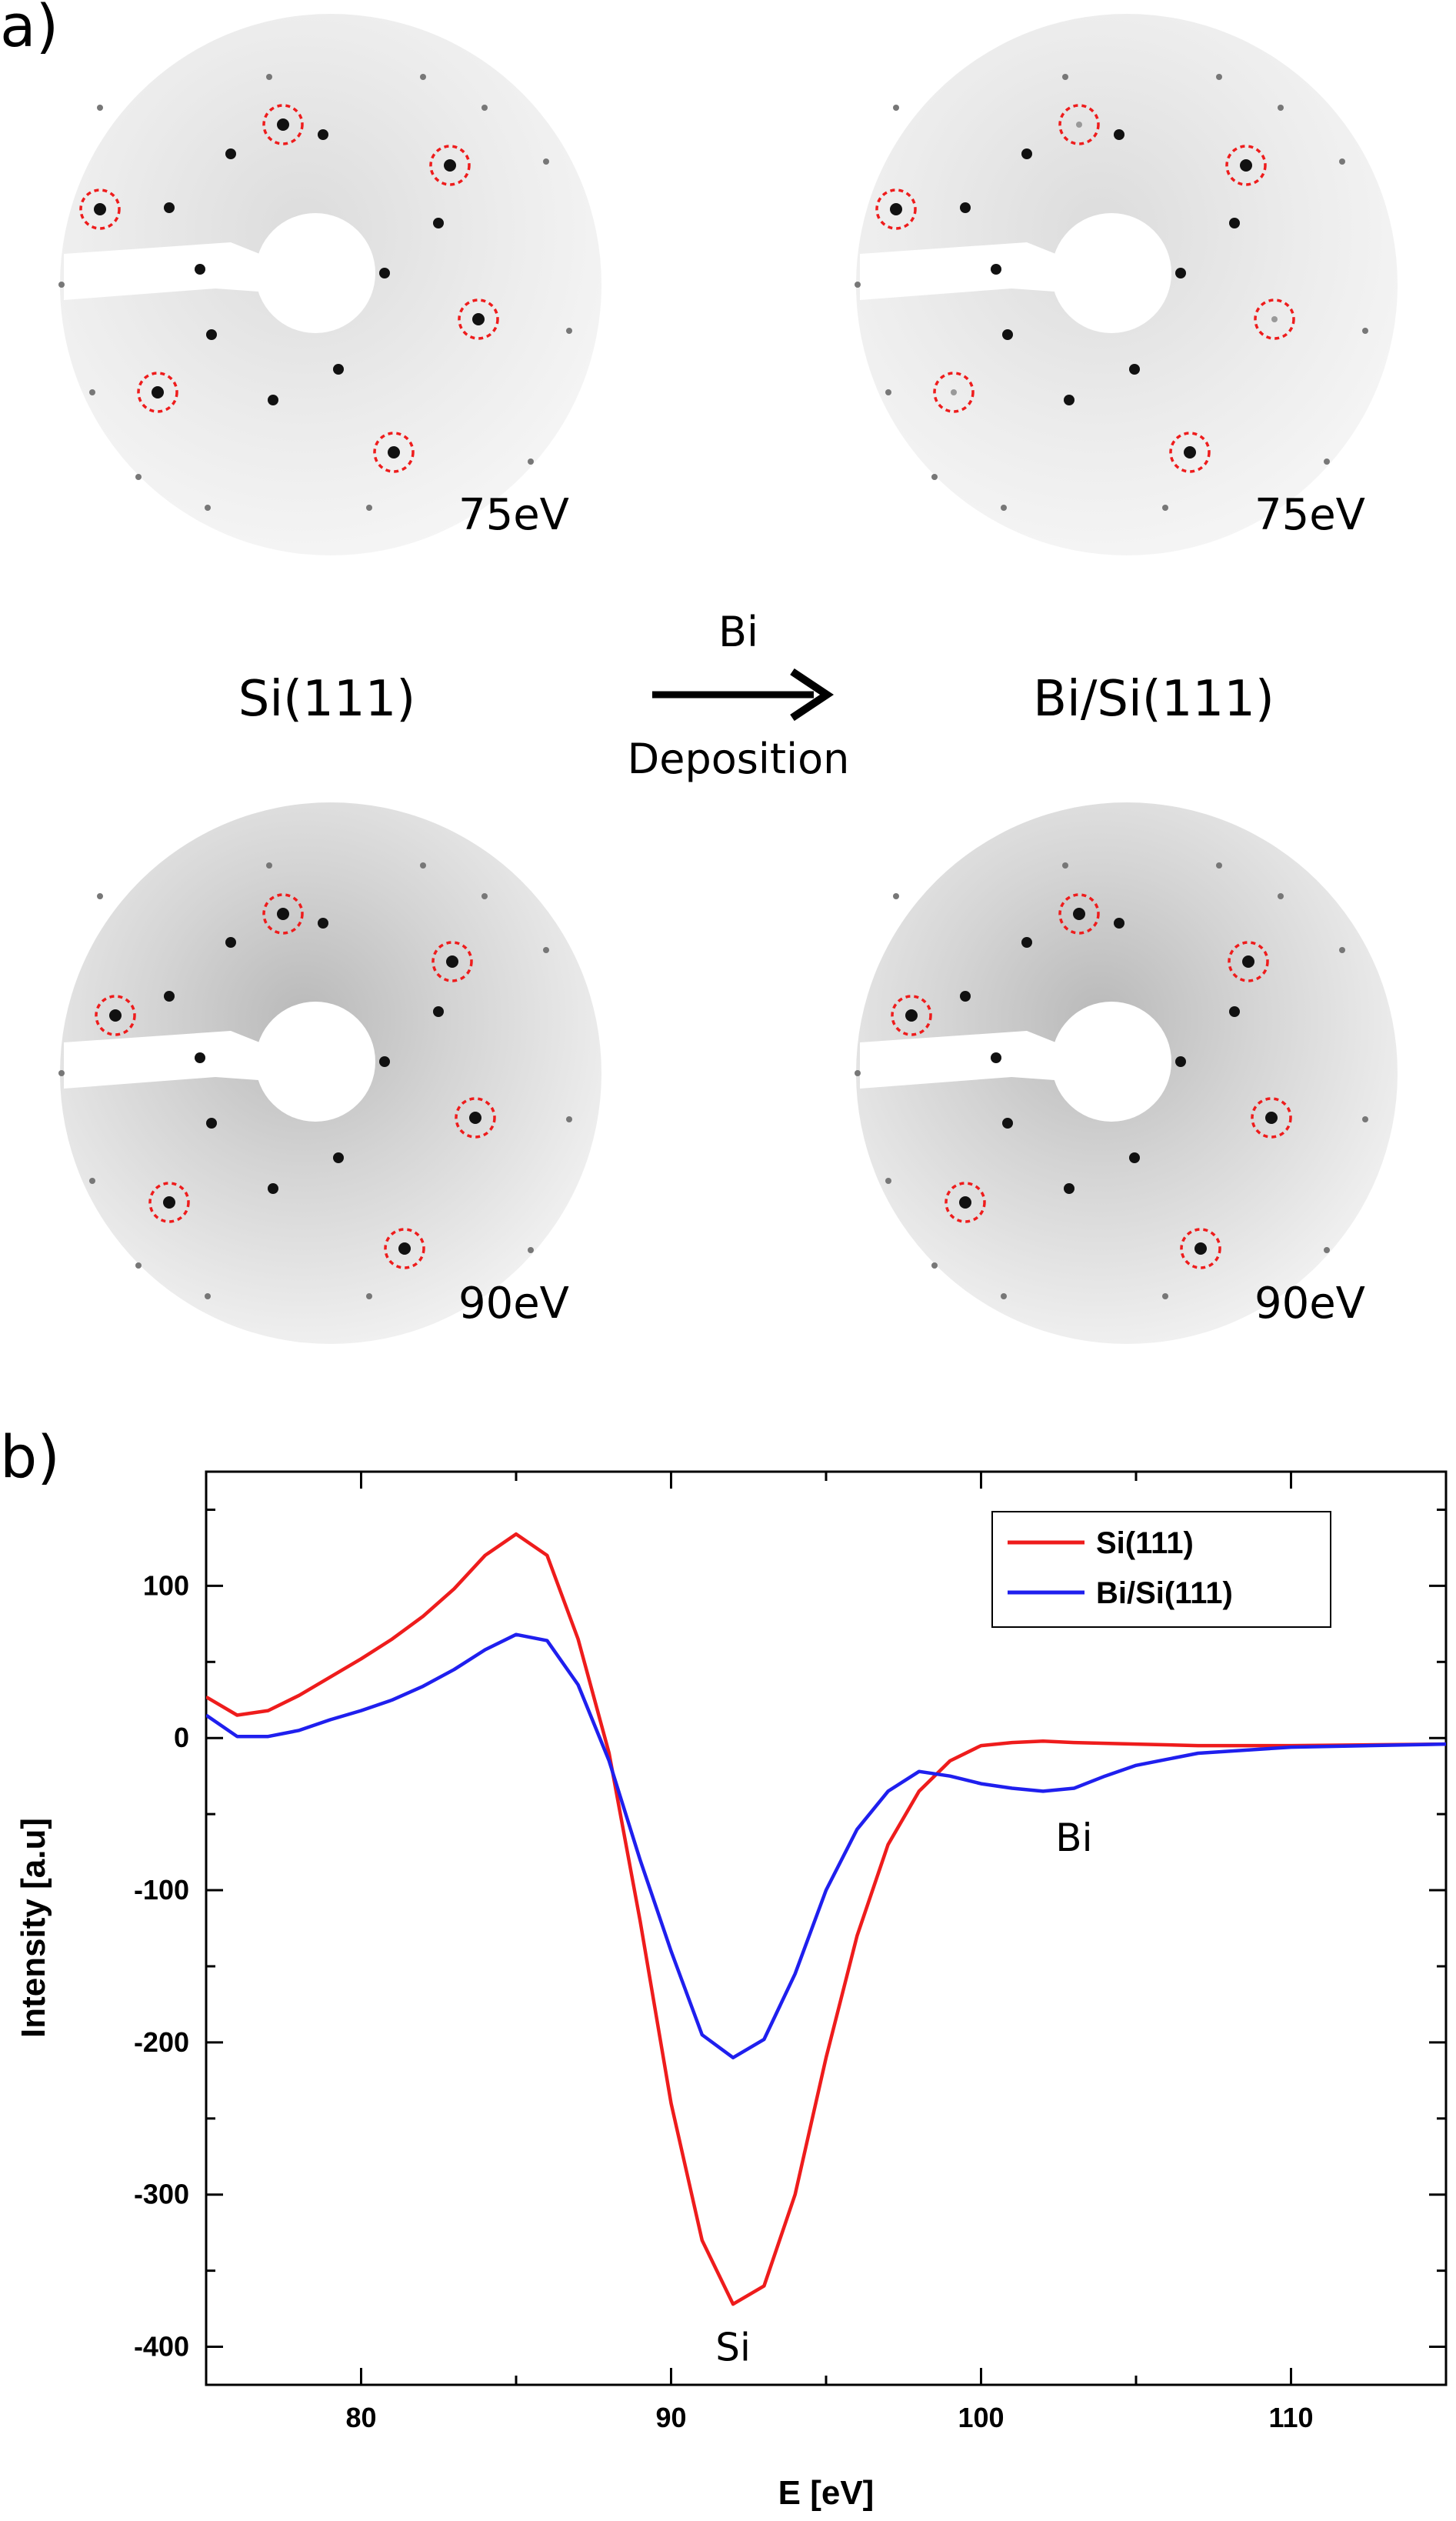 This screenshot has height=2521, width=1456. I want to click on panel-b-label: b), so click(30, 1456).